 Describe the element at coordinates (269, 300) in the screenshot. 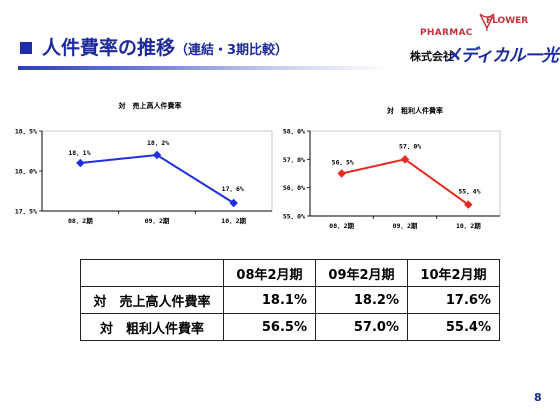

I see `table-cell: 18.1%` at that location.